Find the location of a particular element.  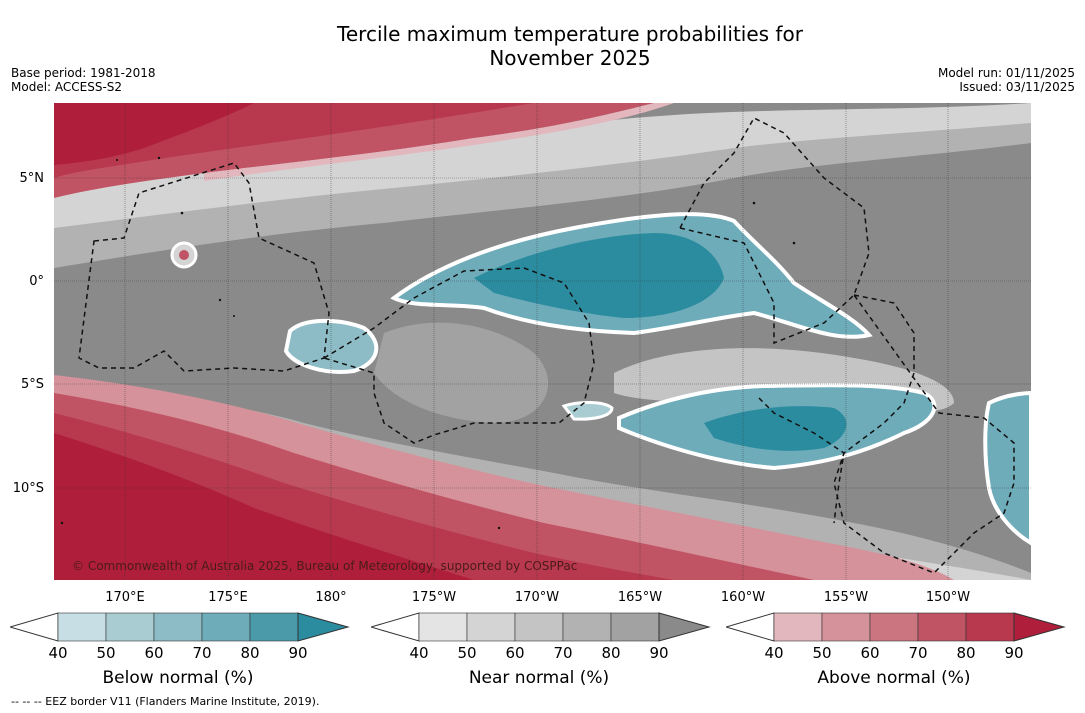

colorbar-below-underflow is located at coordinates (33, 627).